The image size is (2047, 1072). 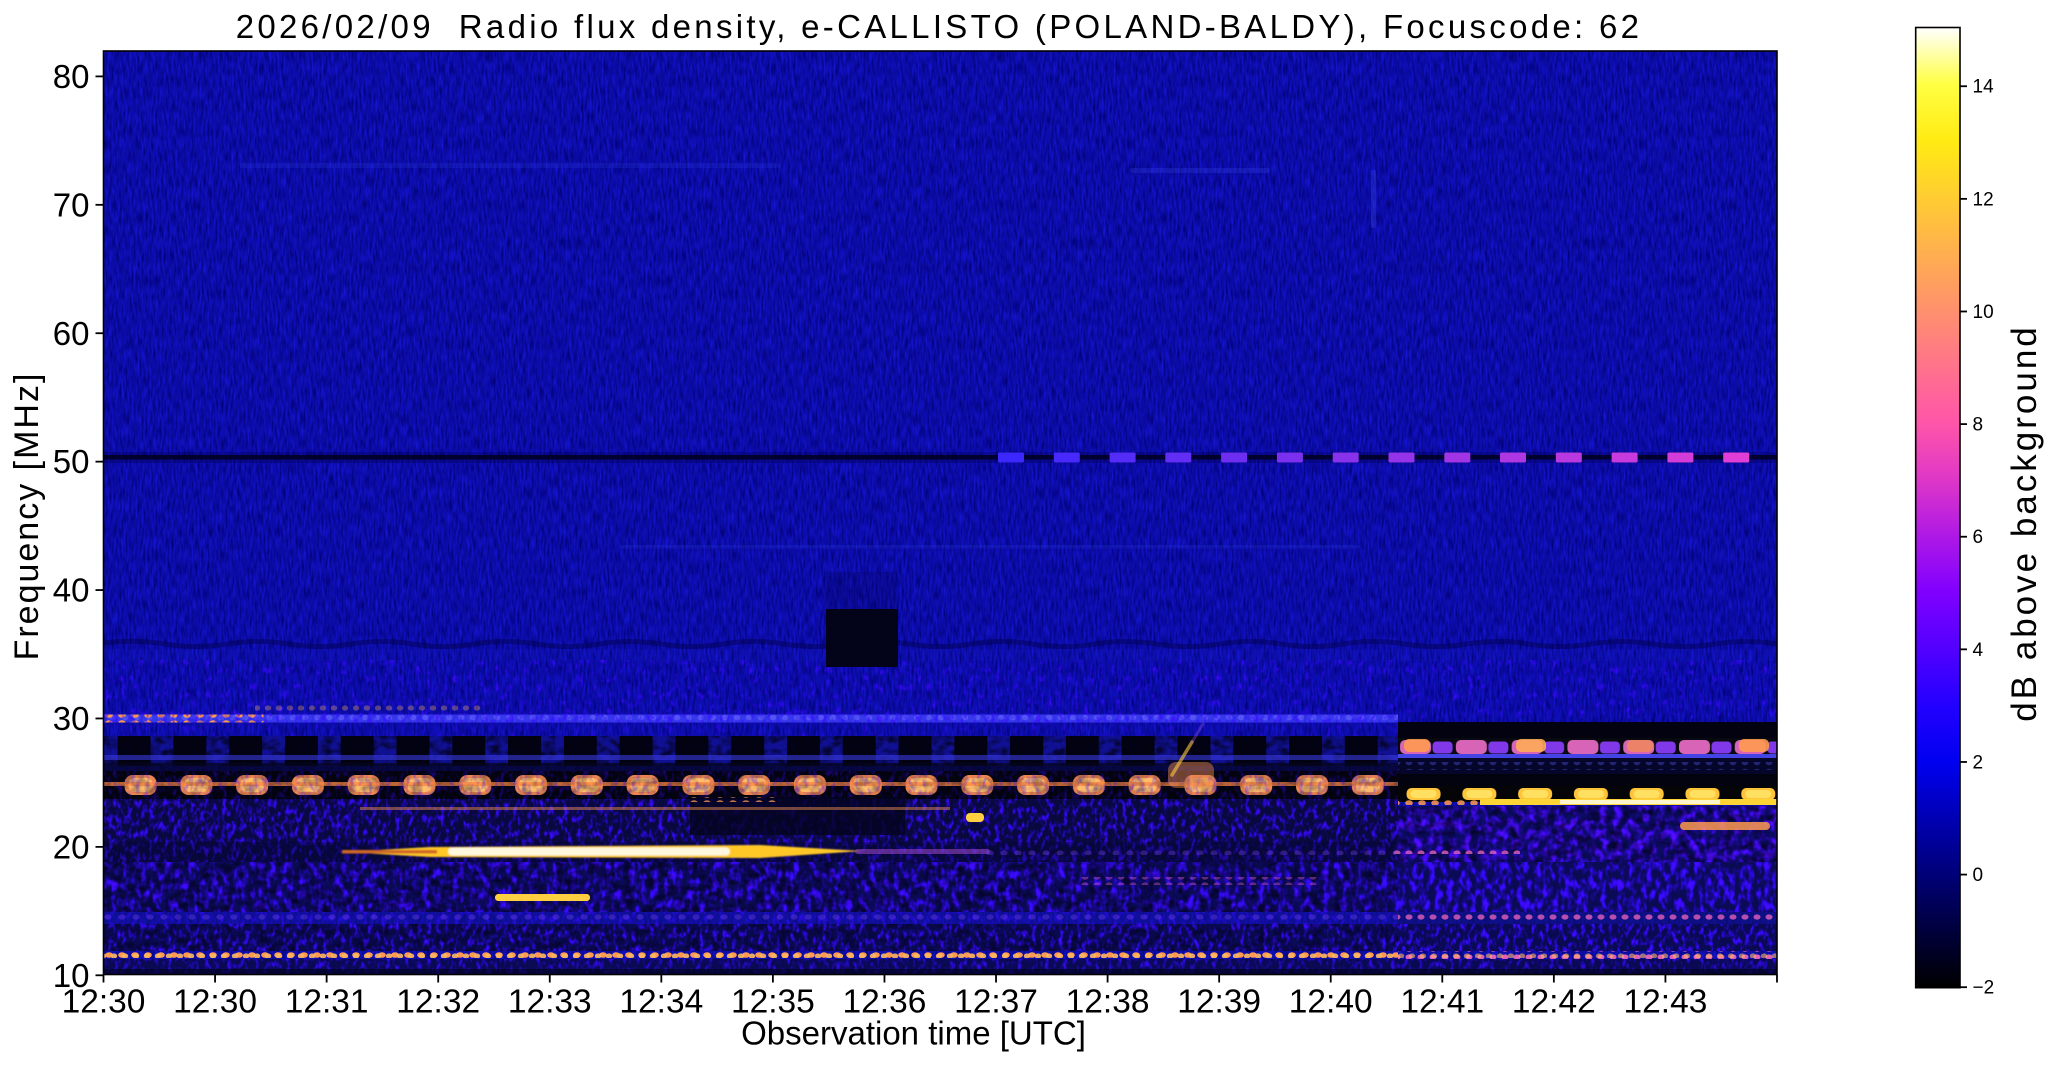 I want to click on svg-text: 8, so click(x=1978, y=425).